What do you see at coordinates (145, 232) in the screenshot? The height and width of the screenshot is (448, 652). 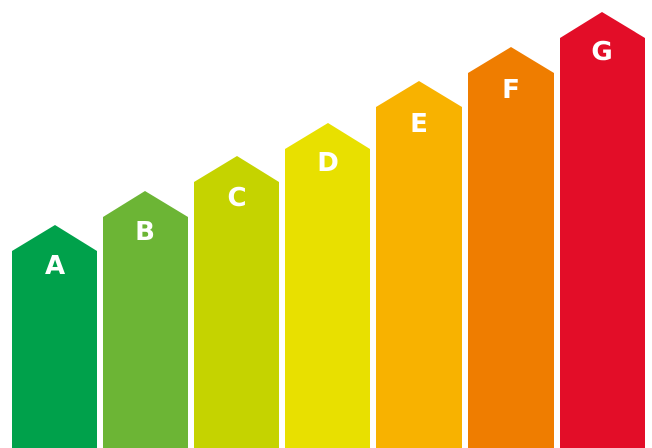 I see `bar-b-letter: B` at bounding box center [145, 232].